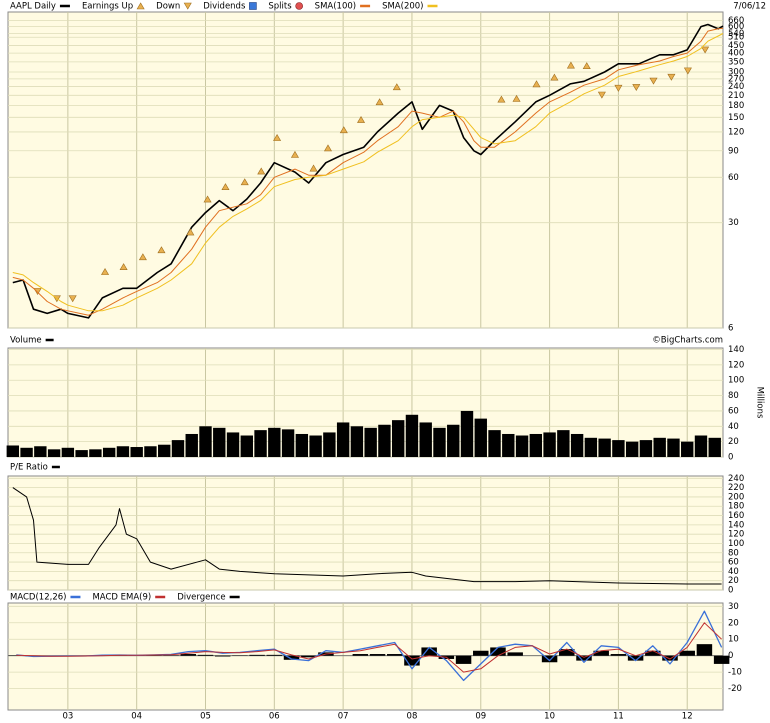  What do you see at coordinates (735, 689) in the screenshot?
I see `y-tick-label: -20` at bounding box center [735, 689].